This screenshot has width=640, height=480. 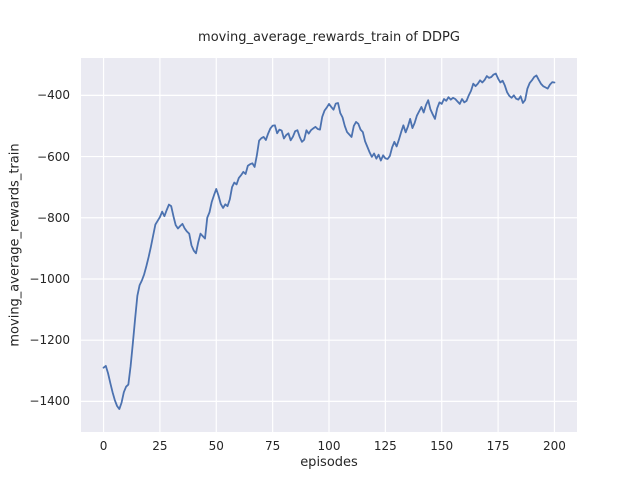 What do you see at coordinates (53, 95) in the screenshot?
I see `y-tick-label: −400` at bounding box center [53, 95].